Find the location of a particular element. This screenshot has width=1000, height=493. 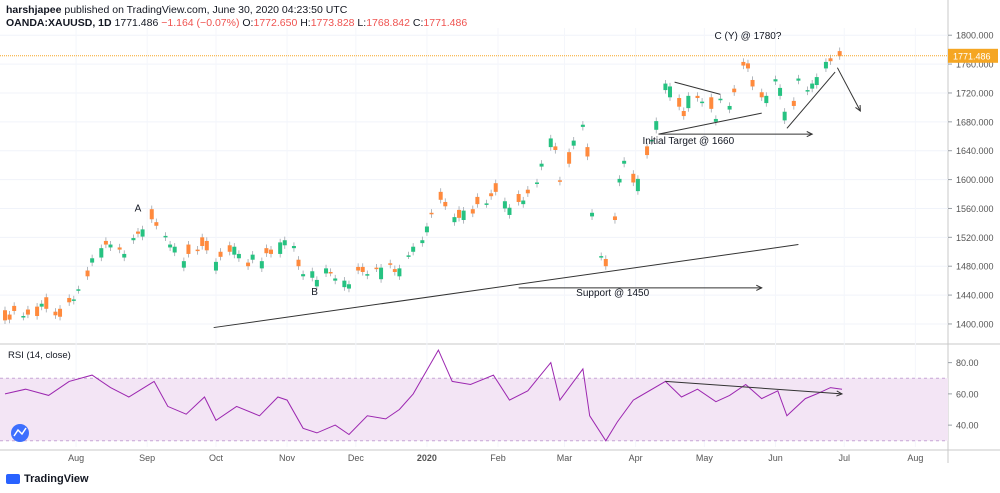

time-tick-label: Sep is located at coordinates (147, 458).